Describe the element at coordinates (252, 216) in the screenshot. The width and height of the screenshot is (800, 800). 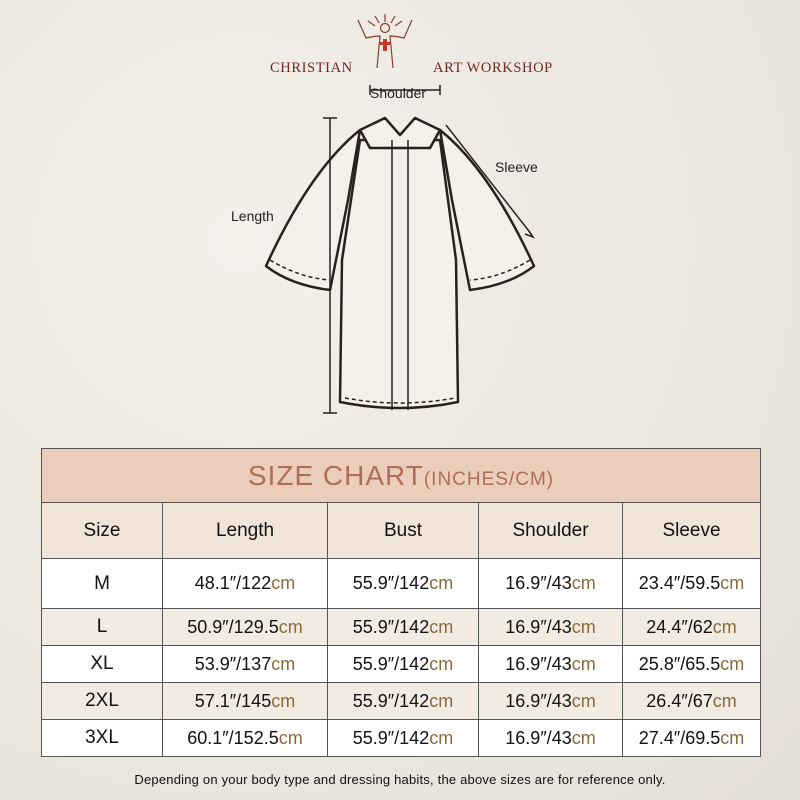
I see `length-label: Length` at that location.